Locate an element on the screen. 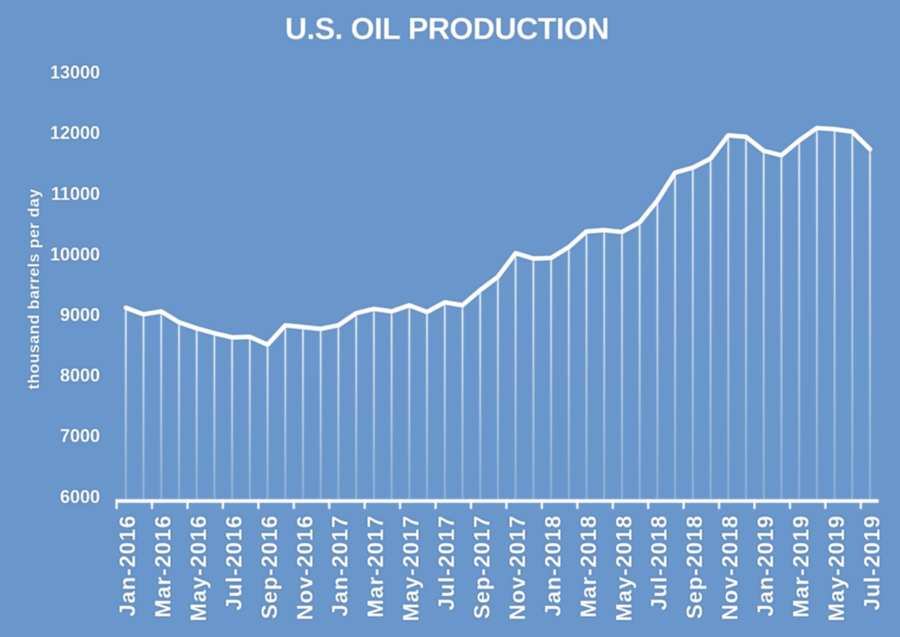 Image resolution: width=900 pixels, height=637 pixels. svg-text: Mar-2017 is located at coordinates (375, 566).